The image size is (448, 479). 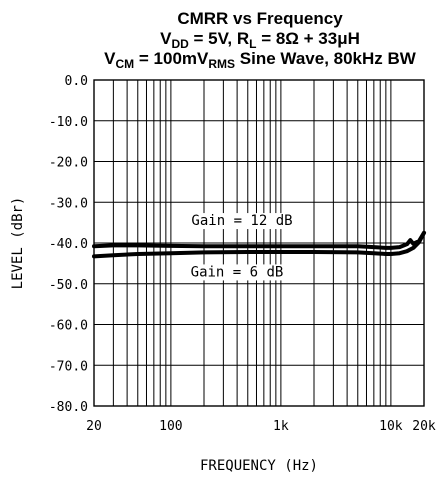 What do you see at coordinates (68, 407) in the screenshot?
I see `y-tick-label: -80.0` at bounding box center [68, 407].